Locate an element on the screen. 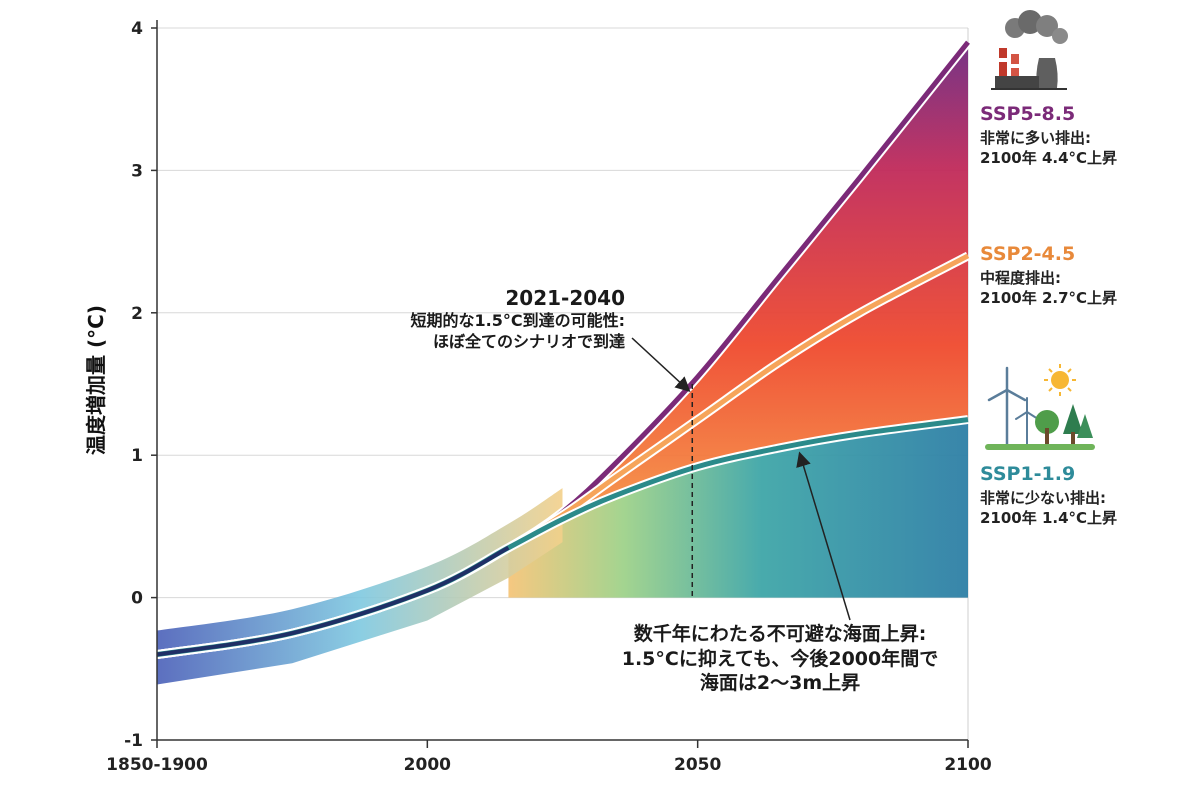 The width and height of the screenshot is (1200, 800). scenario-ssp119: SSP1-1.9 非常に少ない排出: 2100年 1.4°C上昇 is located at coordinates (1048, 495).